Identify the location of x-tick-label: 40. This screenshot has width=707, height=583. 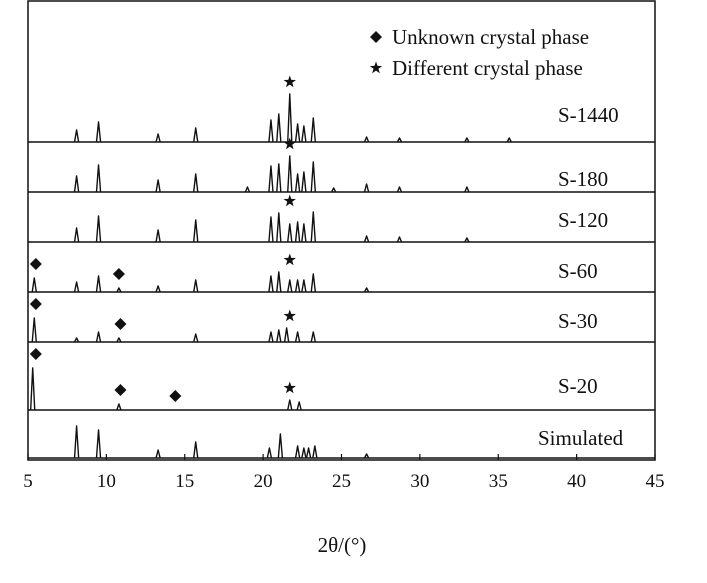
(576, 481).